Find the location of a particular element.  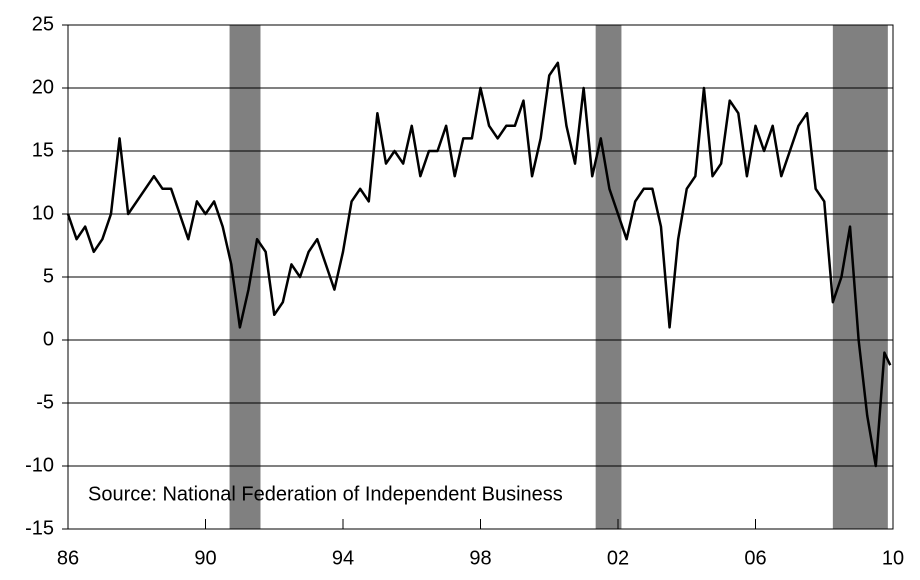

x-tick-label: 98 is located at coordinates (480, 558).